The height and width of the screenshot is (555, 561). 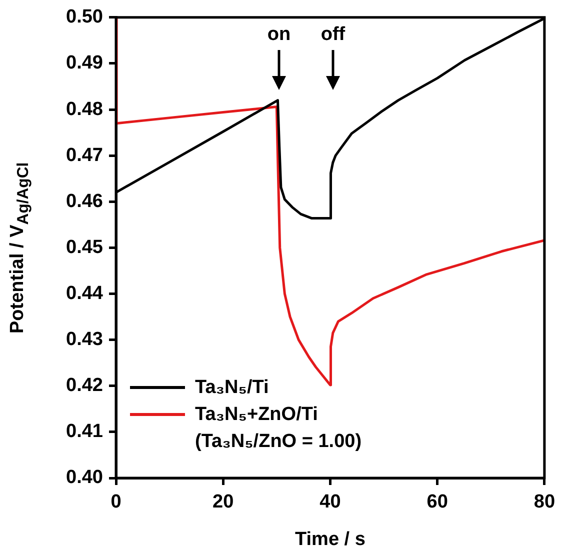 I want to click on x-tick-label: 0, so click(x=116, y=502).